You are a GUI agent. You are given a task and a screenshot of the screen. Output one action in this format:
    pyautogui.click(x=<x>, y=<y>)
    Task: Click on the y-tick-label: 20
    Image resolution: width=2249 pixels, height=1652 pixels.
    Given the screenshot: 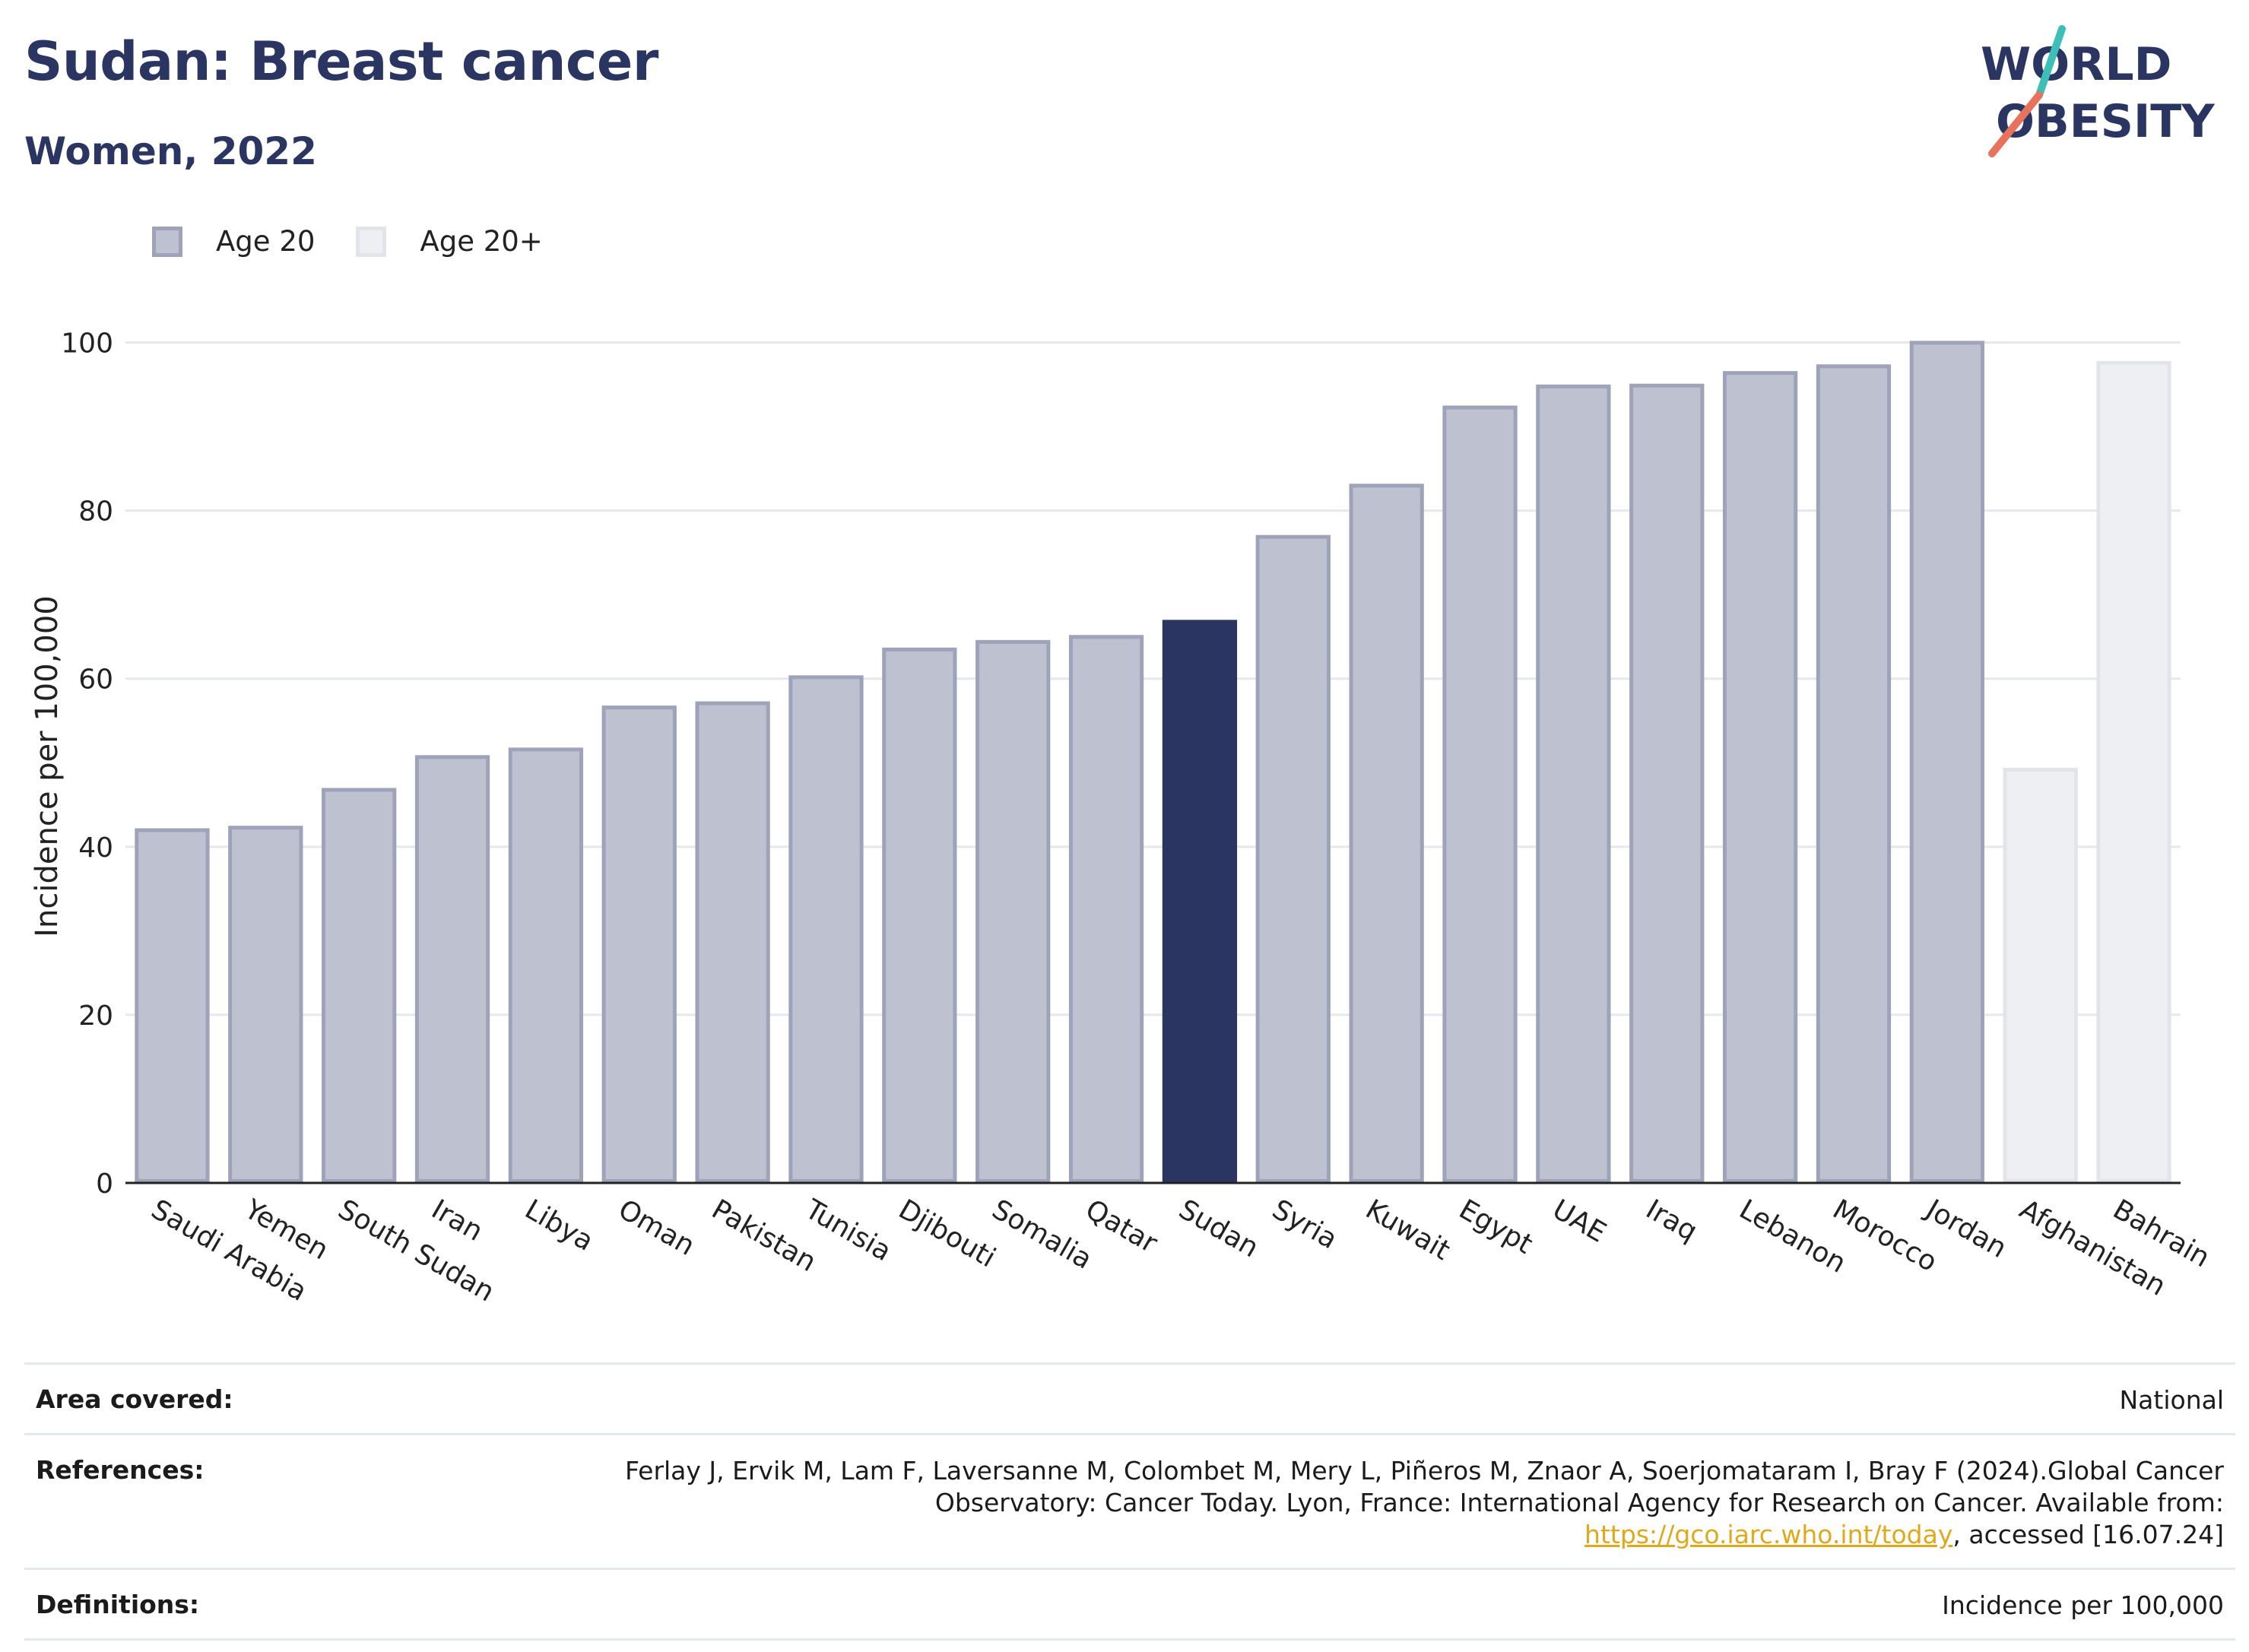 What is the action you would take?
    pyautogui.click(x=95, y=1016)
    